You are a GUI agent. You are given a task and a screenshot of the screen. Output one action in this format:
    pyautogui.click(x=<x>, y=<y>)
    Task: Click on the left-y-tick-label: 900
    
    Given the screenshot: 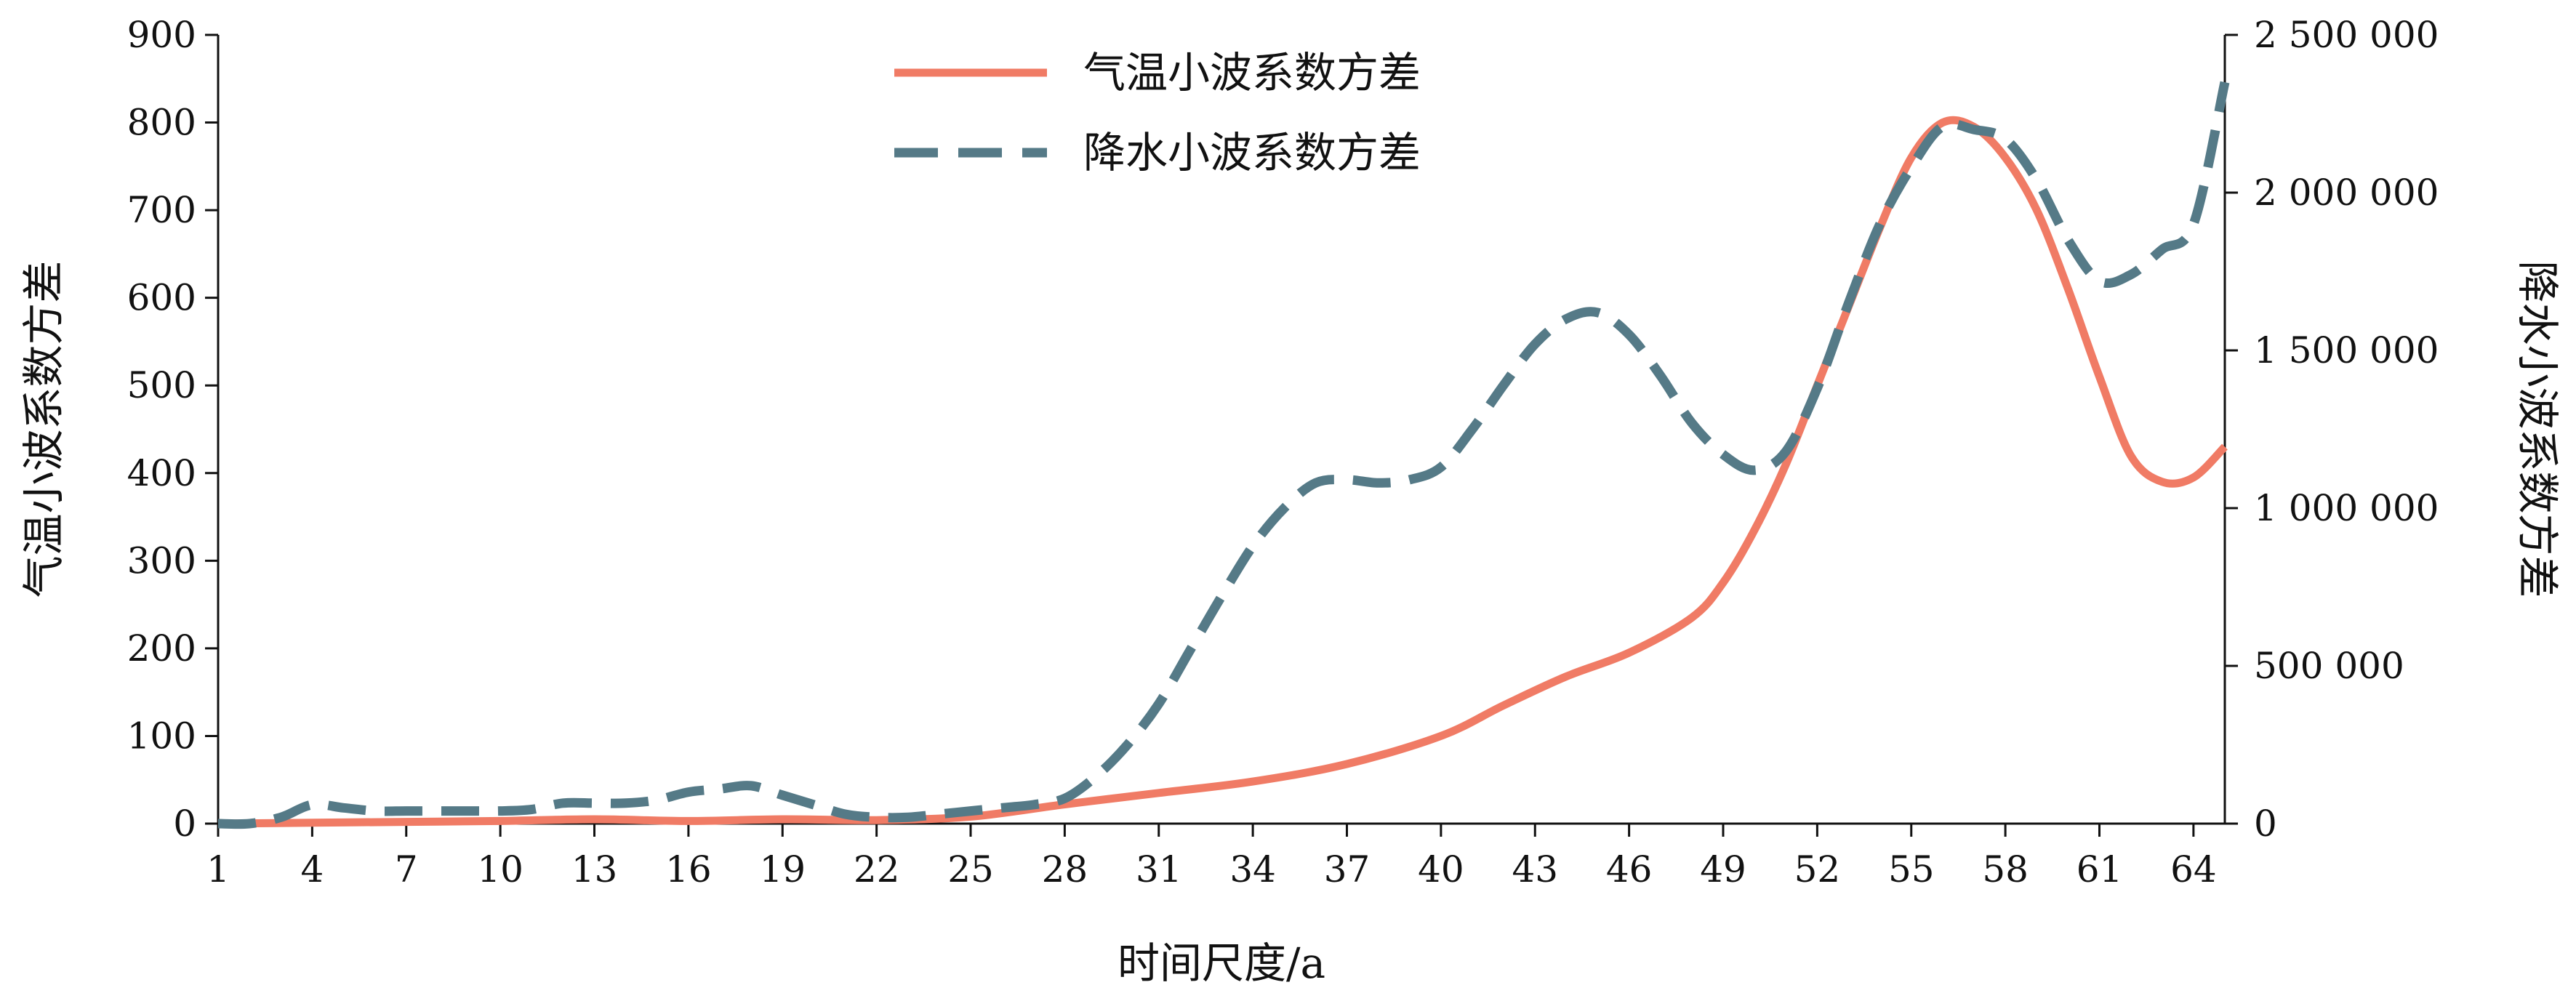 What is the action you would take?
    pyautogui.click(x=161, y=35)
    